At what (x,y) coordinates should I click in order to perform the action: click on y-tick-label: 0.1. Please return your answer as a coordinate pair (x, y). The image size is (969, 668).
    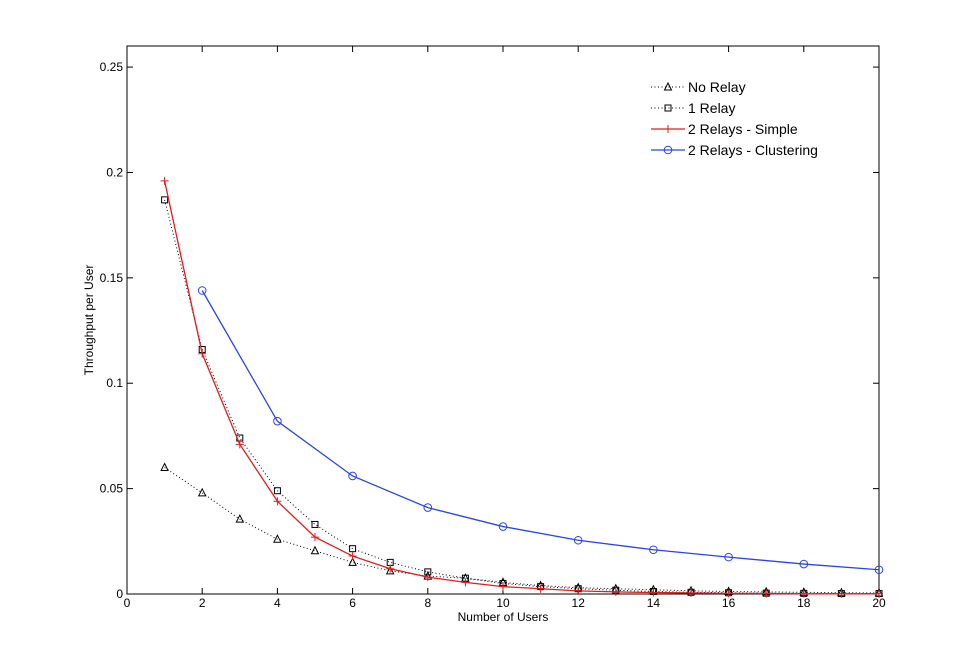
    Looking at the image, I should click on (114, 383).